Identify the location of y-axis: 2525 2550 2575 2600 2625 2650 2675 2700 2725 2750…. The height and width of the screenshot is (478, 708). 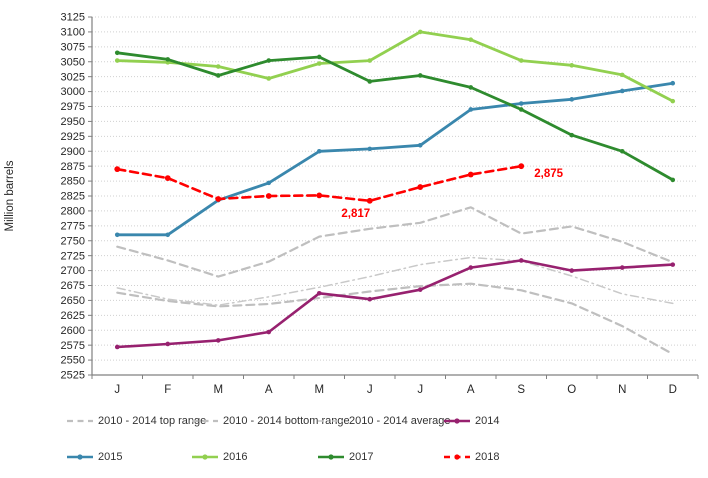
(77, 197).